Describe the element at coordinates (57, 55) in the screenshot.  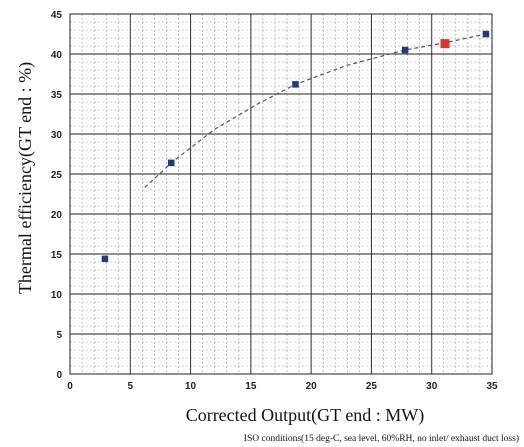
I see `y-tick-label: 40` at that location.